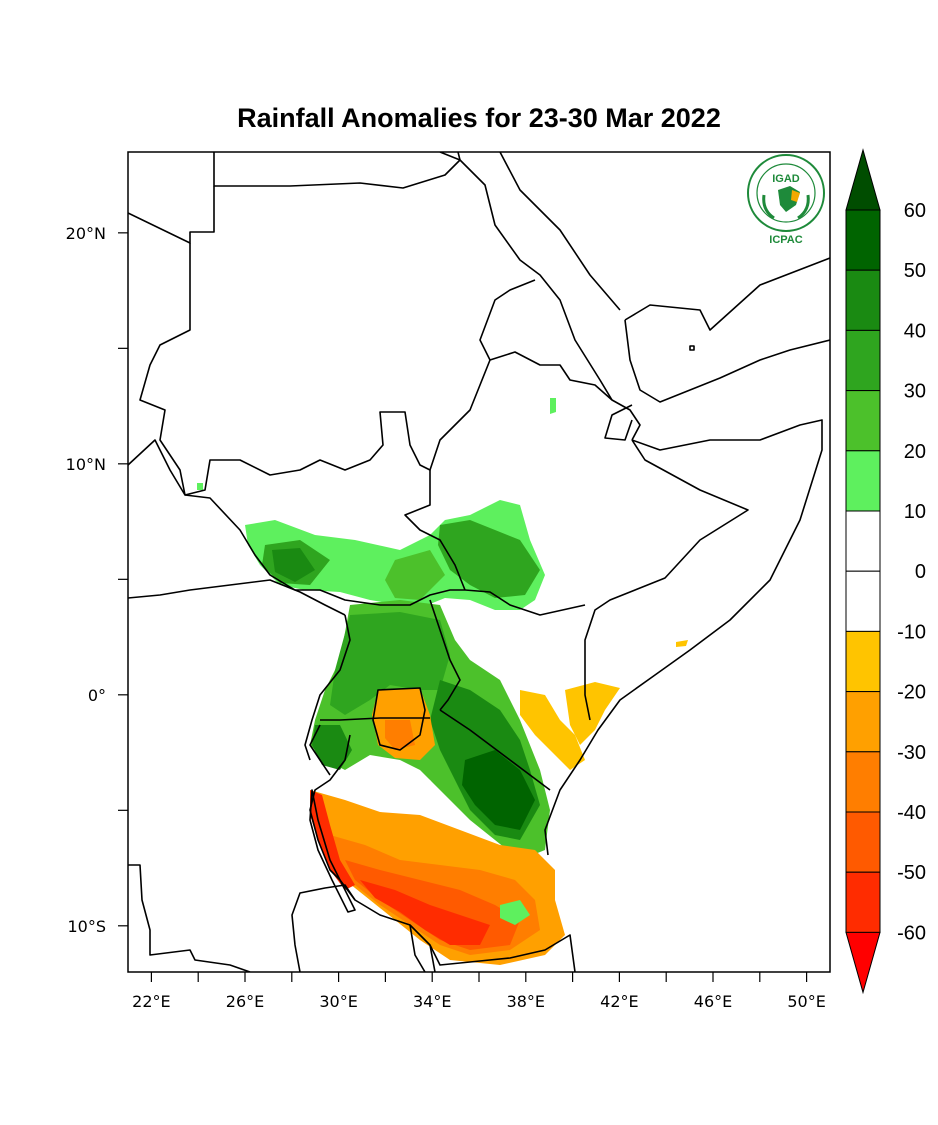  I want to click on colorbar: 60 50 40 30 20 10 0 -10 -20 -30 -40 -50 -60, so click(885, 571).